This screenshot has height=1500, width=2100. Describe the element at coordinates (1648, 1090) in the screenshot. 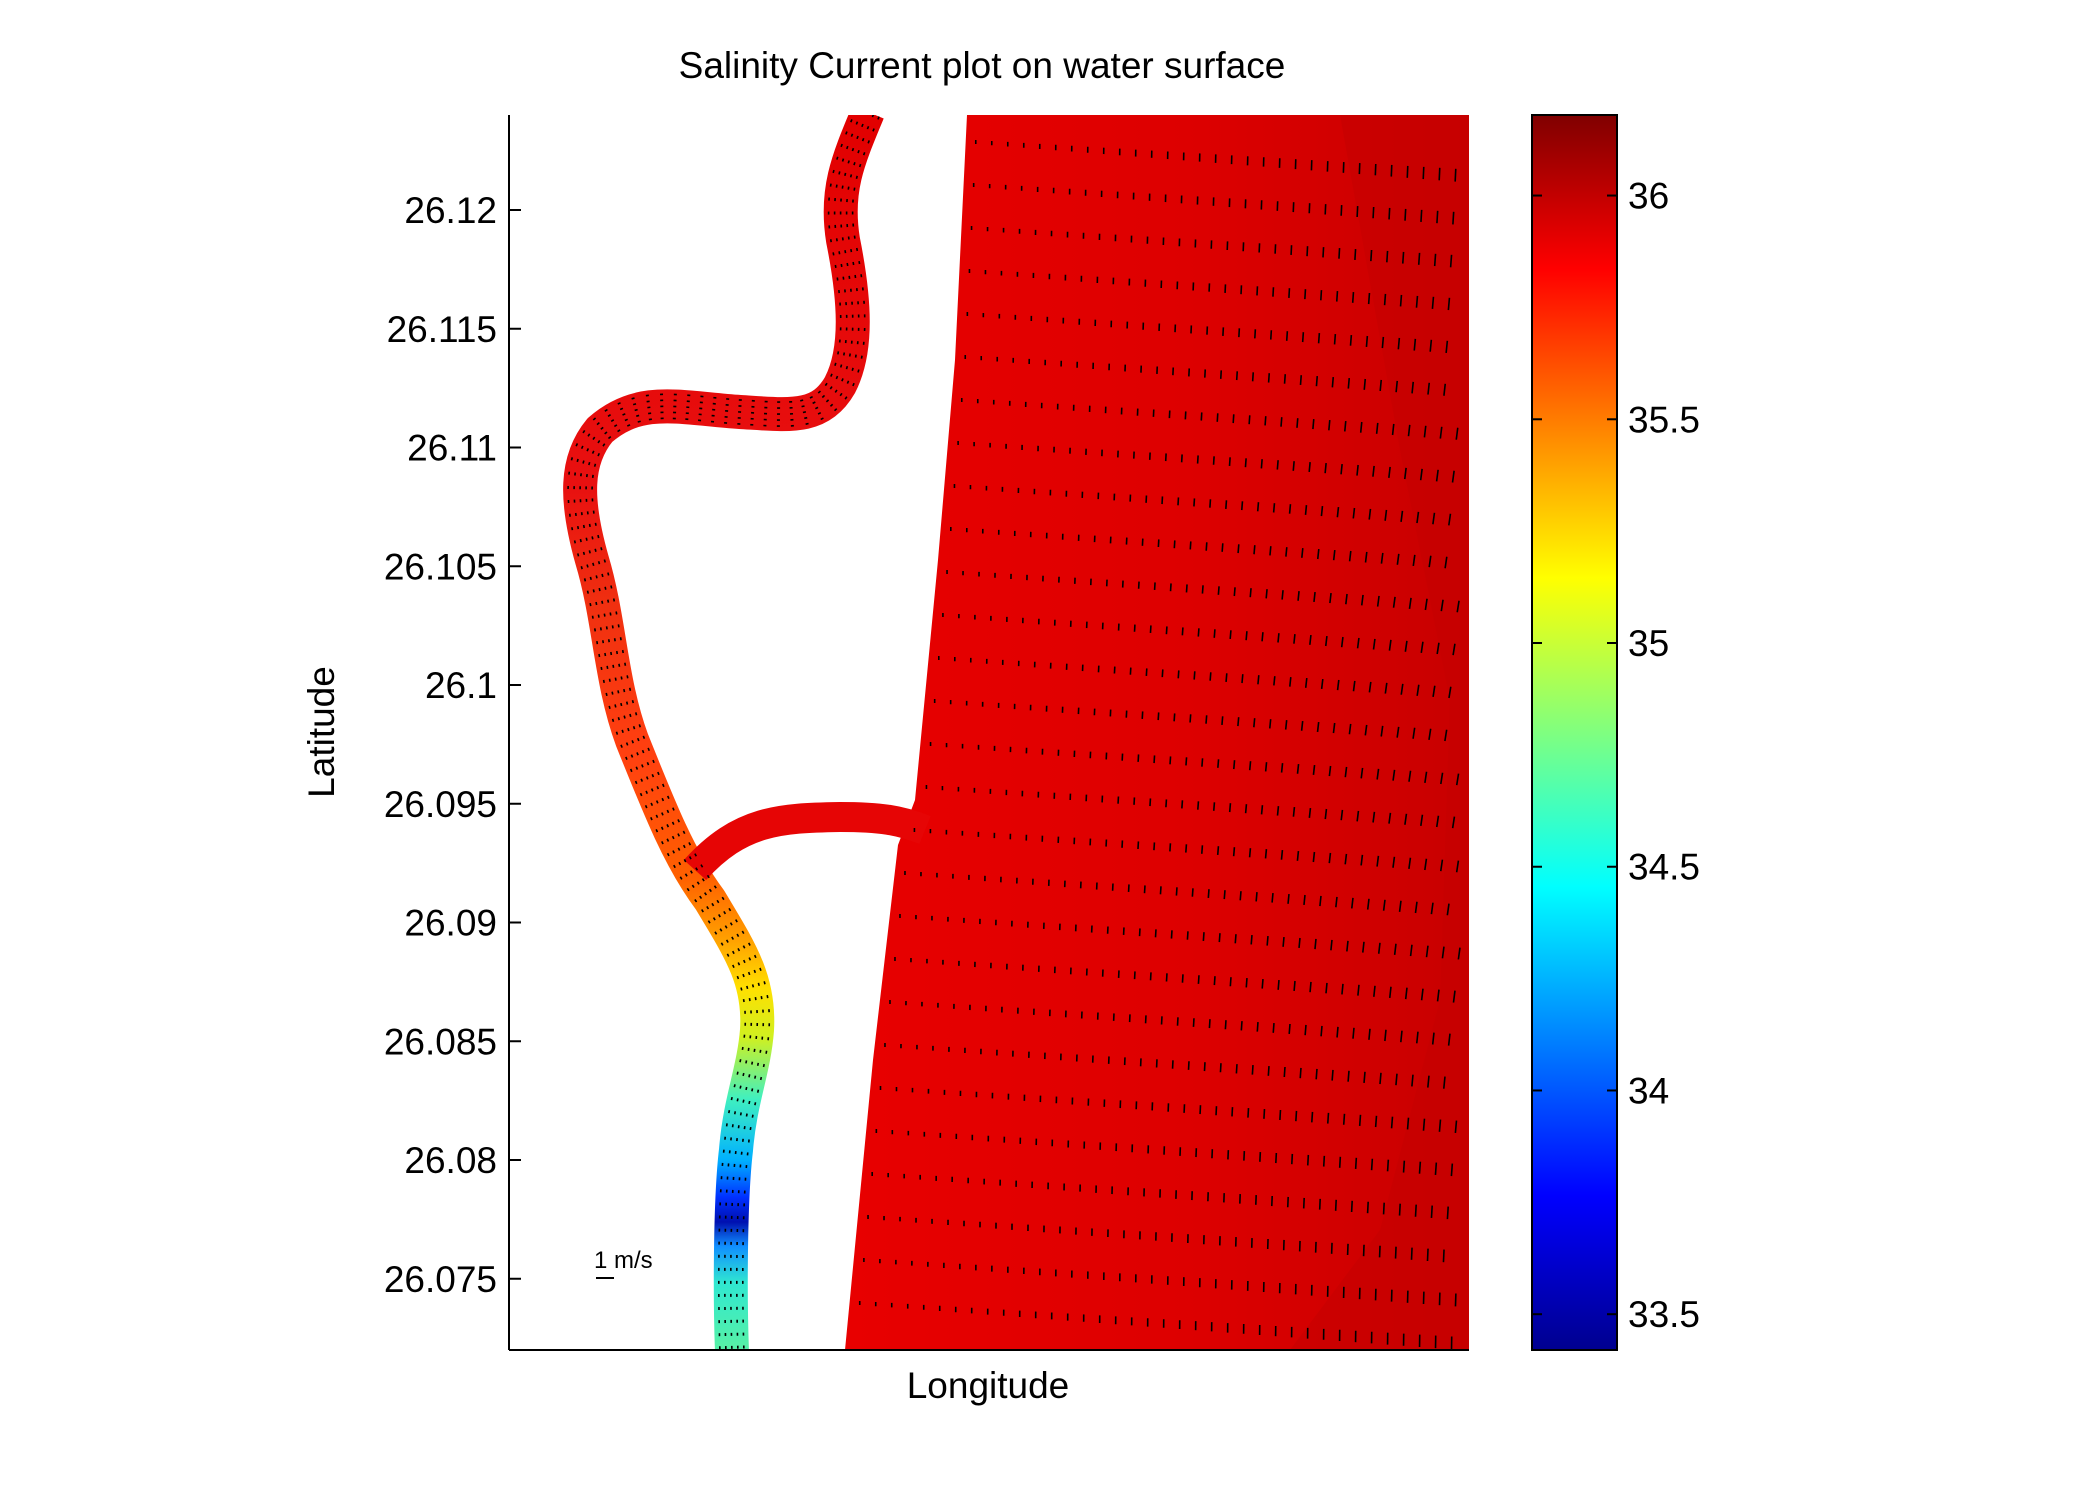

I see `colorbar-tick-label: 34` at that location.